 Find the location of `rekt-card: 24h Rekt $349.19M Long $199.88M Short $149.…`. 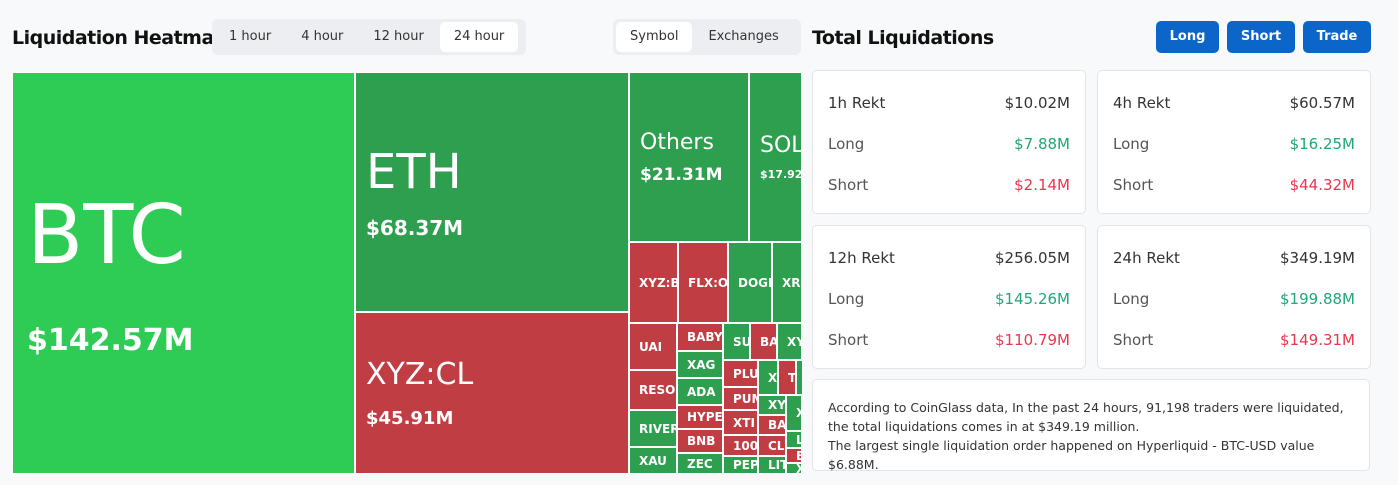

rekt-card: 24h Rekt $349.19M Long $199.88M Short $149.… is located at coordinates (1234, 297).